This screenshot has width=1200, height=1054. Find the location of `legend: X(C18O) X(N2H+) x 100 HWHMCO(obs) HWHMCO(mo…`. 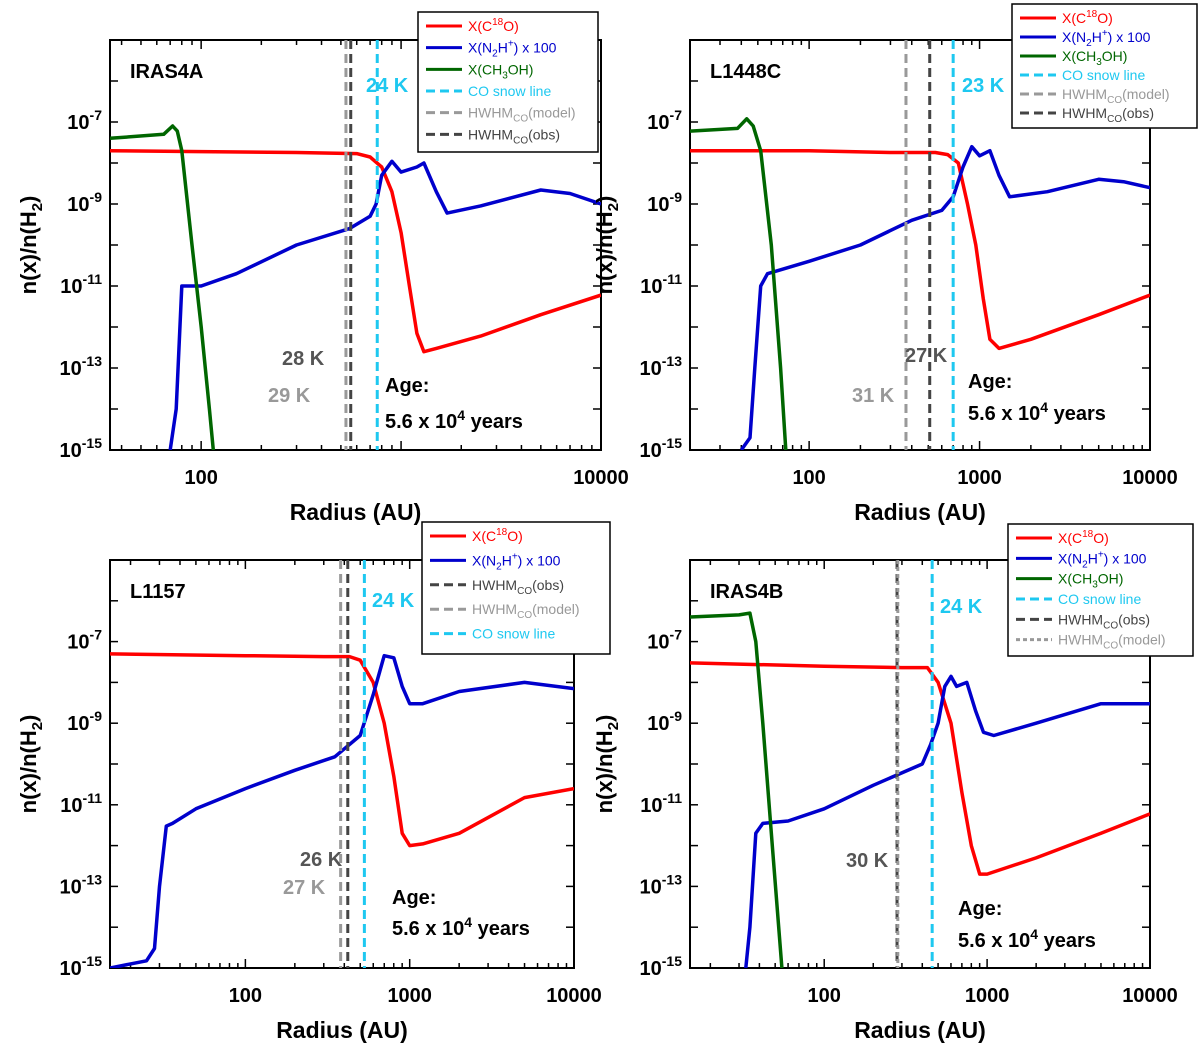

legend: X(C18O) X(N2H+) x 100 HWHMCO(obs) HWHMCO(mo… is located at coordinates (516, 588).